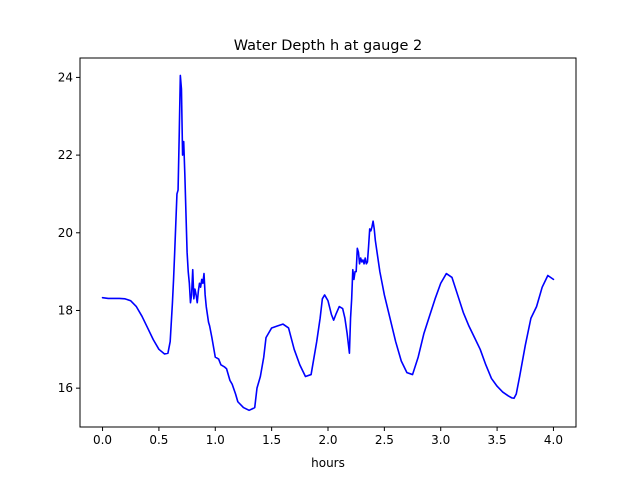 This screenshot has width=640, height=484. I want to click on y-tick-label: 20, so click(65, 233).